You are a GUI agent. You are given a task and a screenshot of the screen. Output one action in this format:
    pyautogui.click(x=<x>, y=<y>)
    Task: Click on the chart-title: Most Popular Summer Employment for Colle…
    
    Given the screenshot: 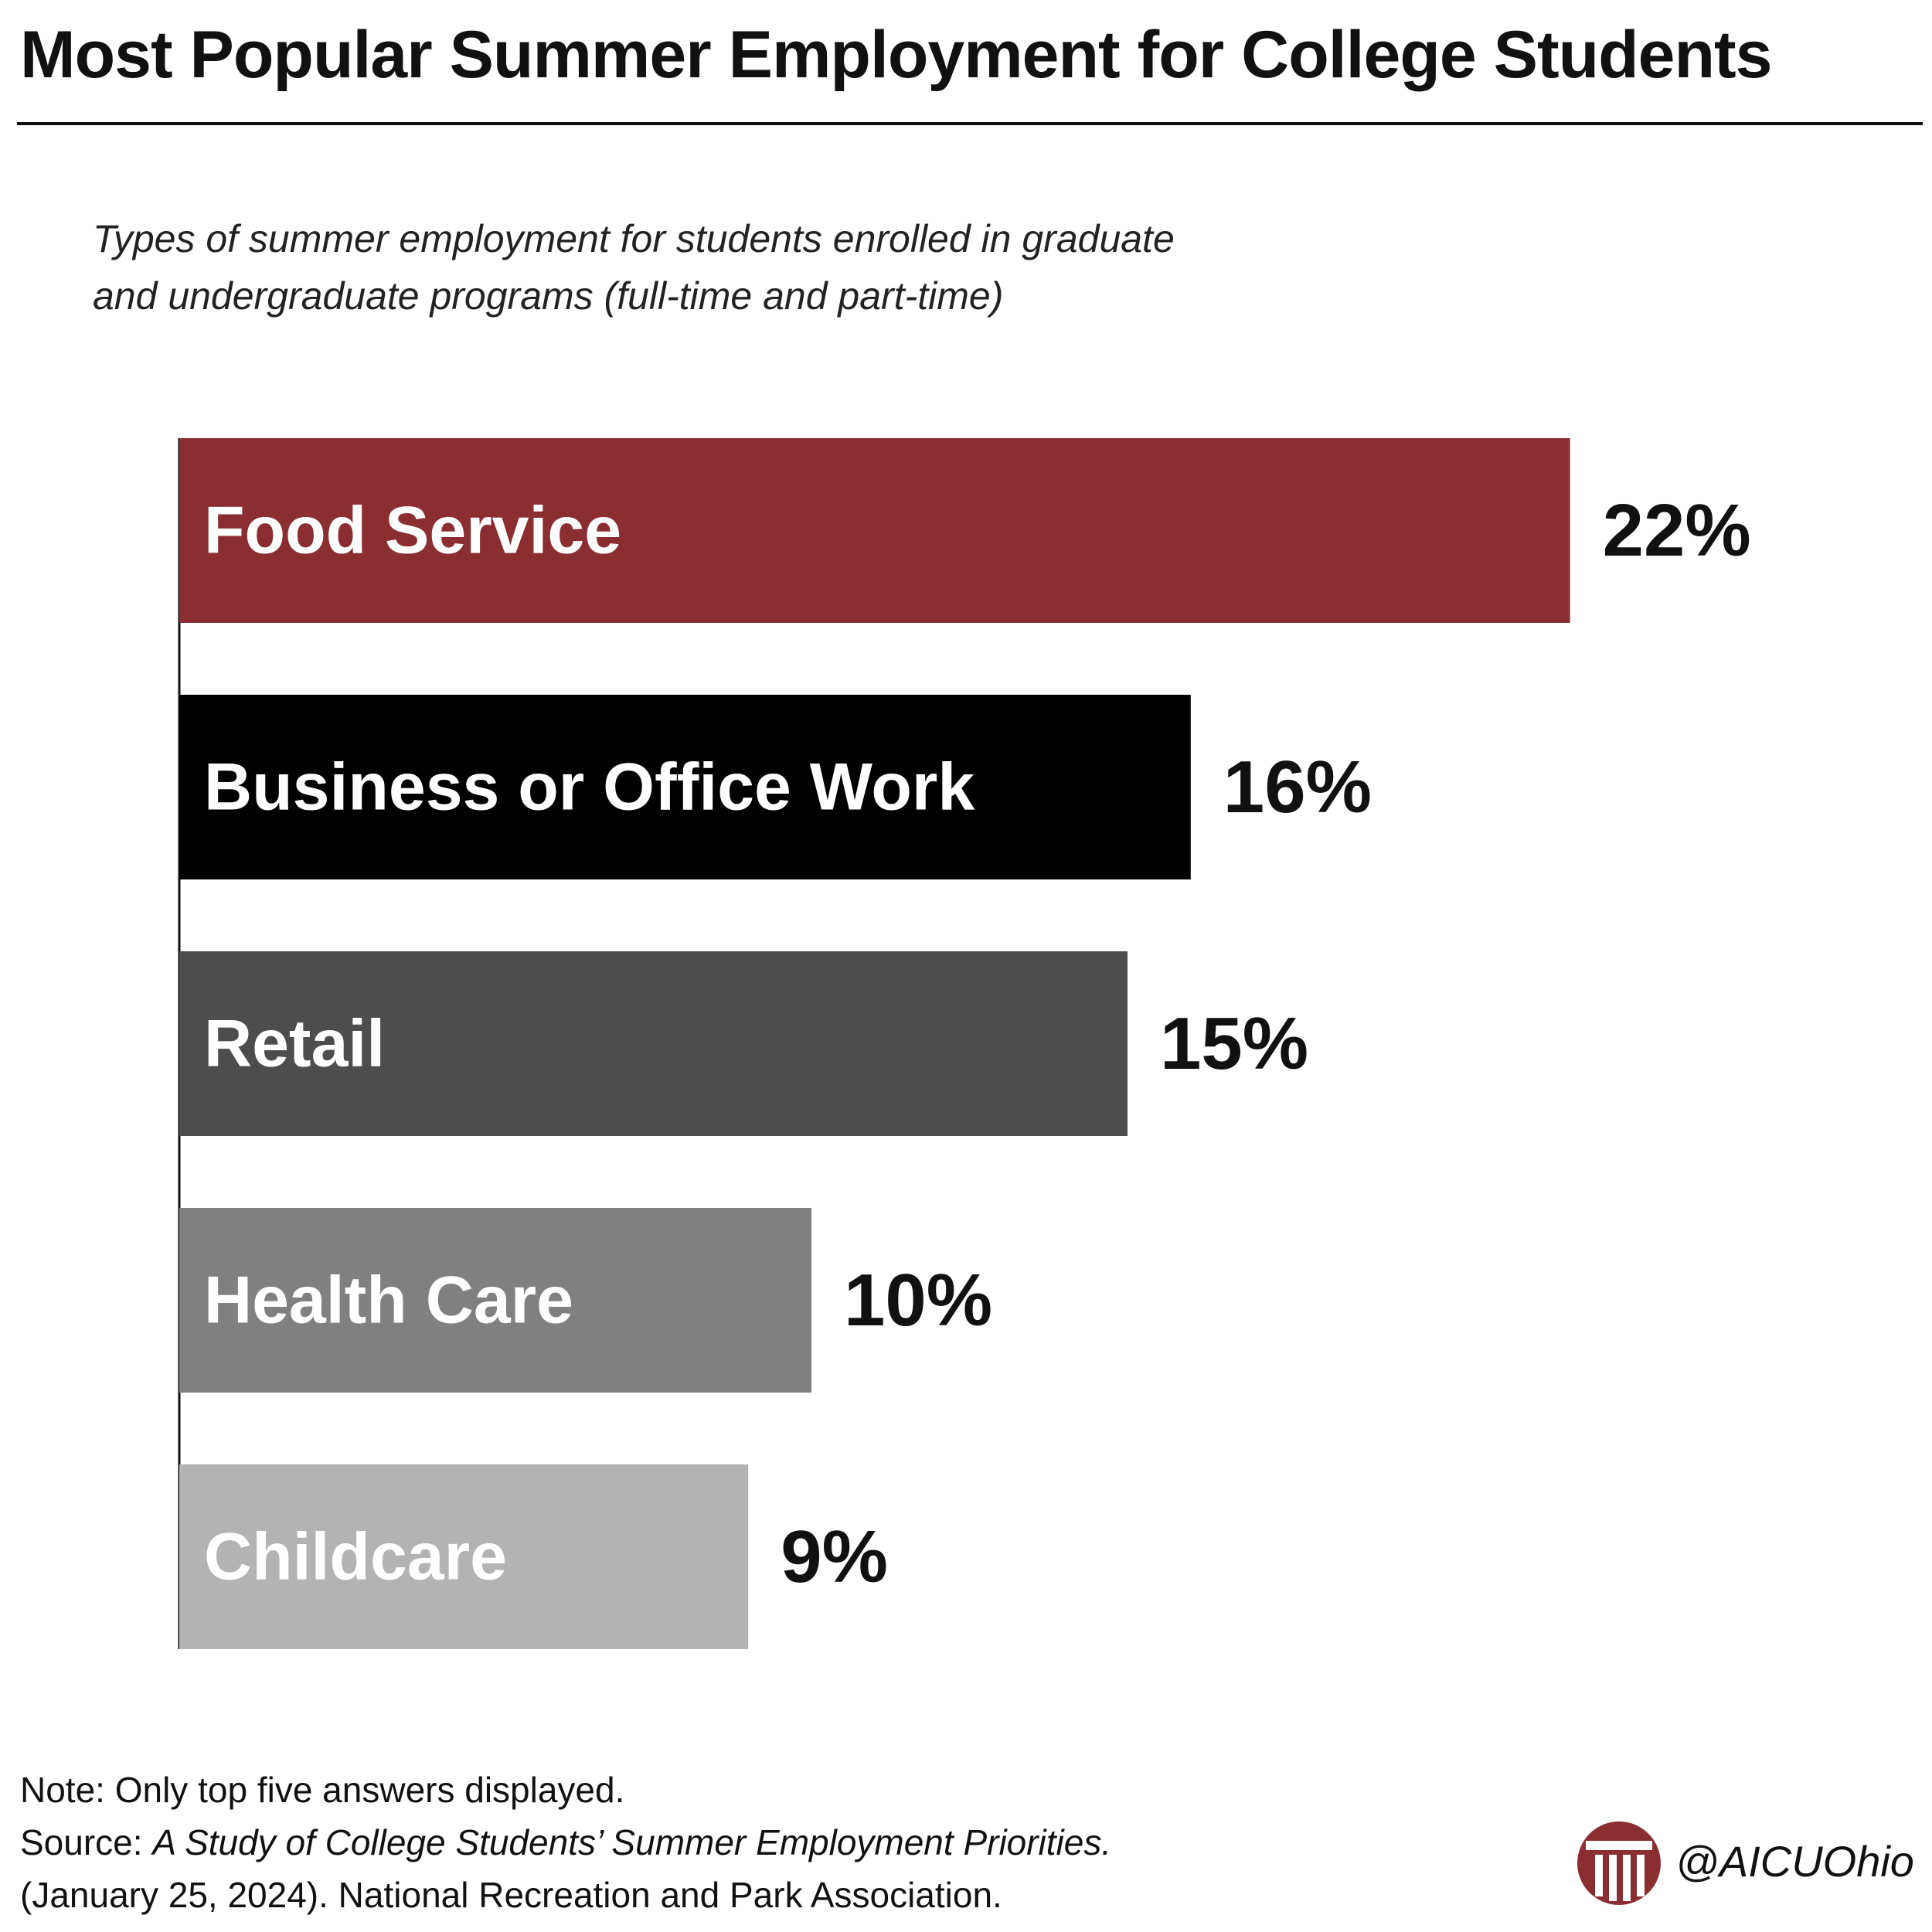 What is the action you would take?
    pyautogui.click(x=897, y=55)
    